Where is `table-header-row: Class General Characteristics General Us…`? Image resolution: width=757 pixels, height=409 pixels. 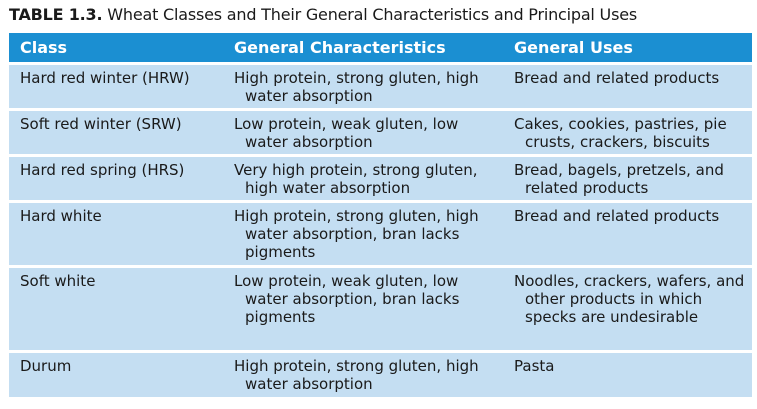 table-header-row: Class General Characteristics General Us… is located at coordinates (380, 48).